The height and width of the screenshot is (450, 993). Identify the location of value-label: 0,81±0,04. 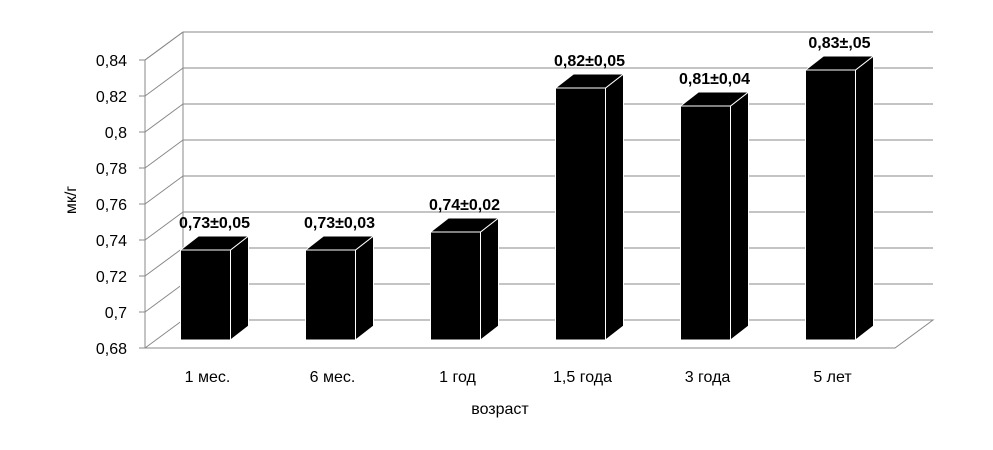
(714, 79).